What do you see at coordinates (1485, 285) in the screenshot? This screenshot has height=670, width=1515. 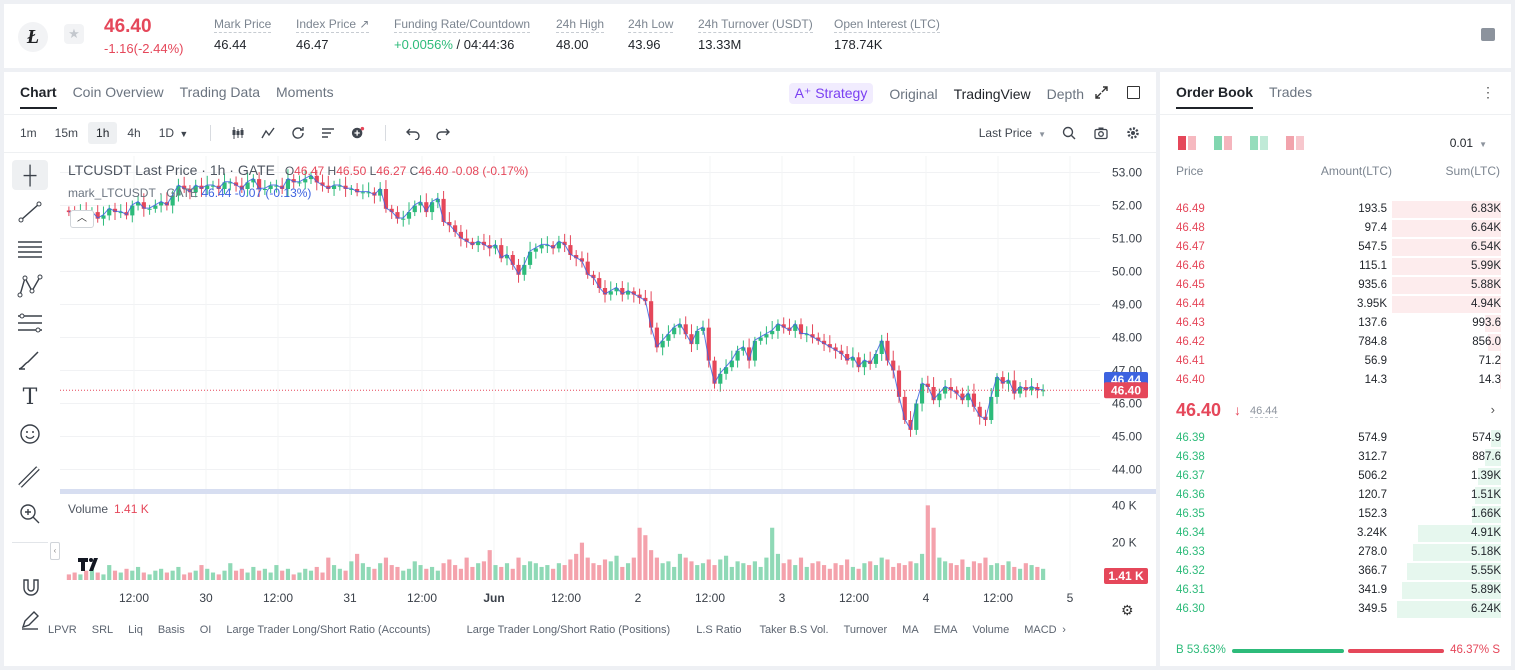 I see `sum-cell: 5.88K` at bounding box center [1485, 285].